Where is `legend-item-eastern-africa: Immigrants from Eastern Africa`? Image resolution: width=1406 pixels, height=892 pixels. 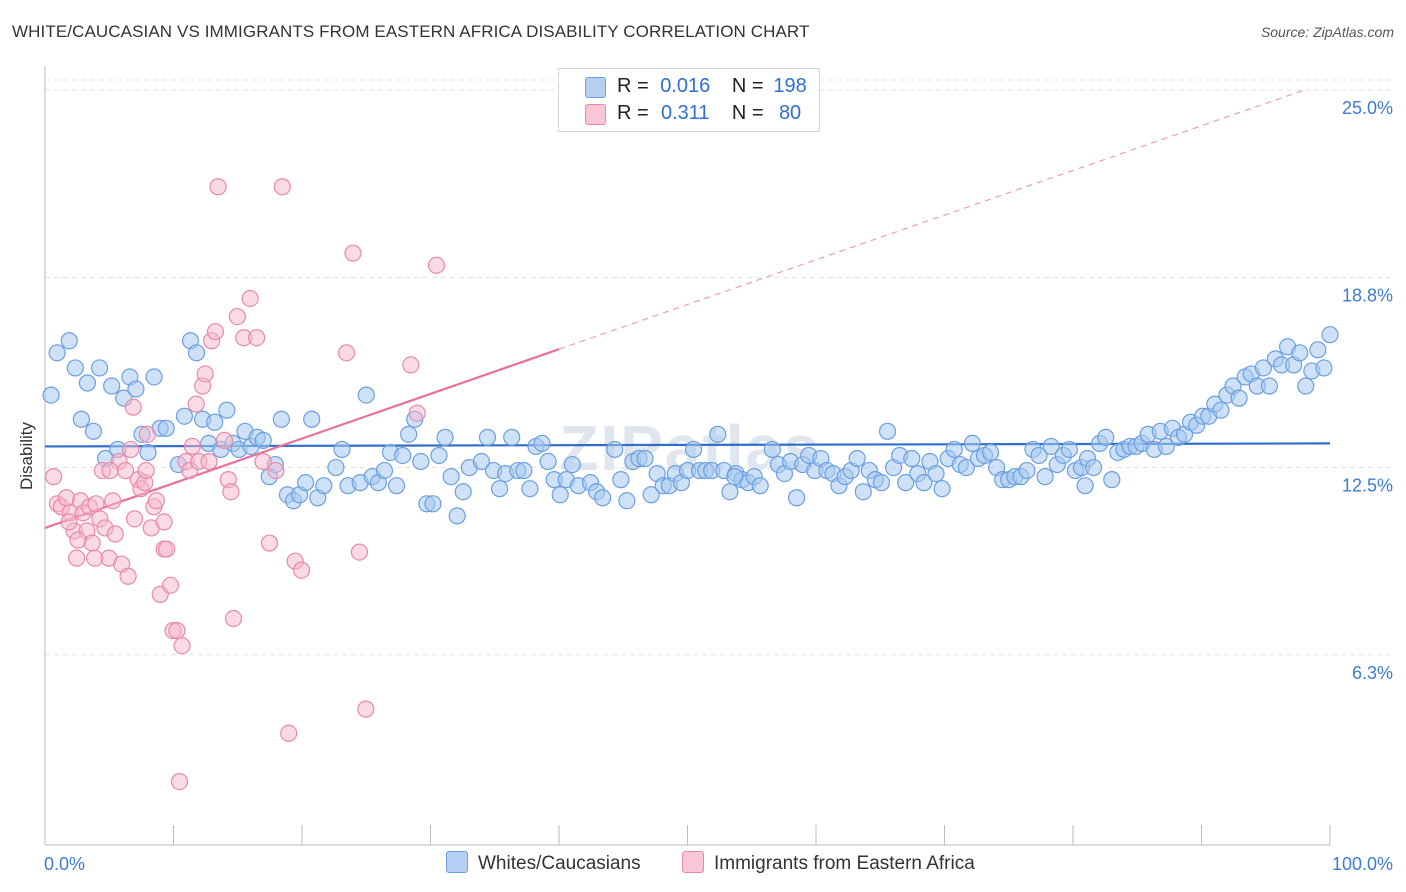 legend-item-eastern-africa: Immigrants from Eastern Africa is located at coordinates (828, 863).